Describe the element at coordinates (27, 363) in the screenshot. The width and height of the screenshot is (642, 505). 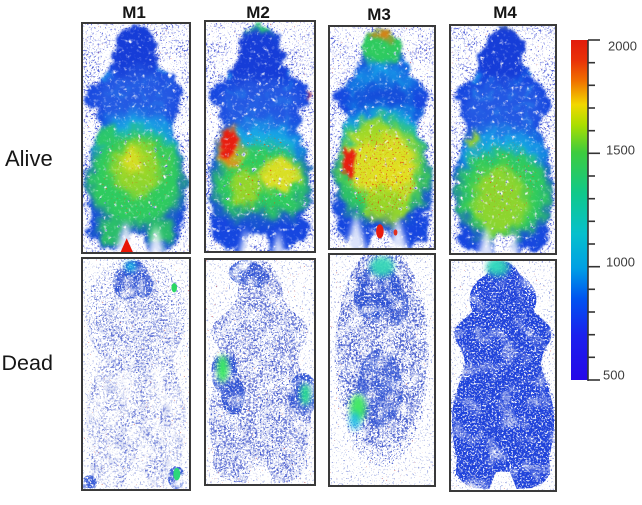
I see `svg-text: Dead` at that location.